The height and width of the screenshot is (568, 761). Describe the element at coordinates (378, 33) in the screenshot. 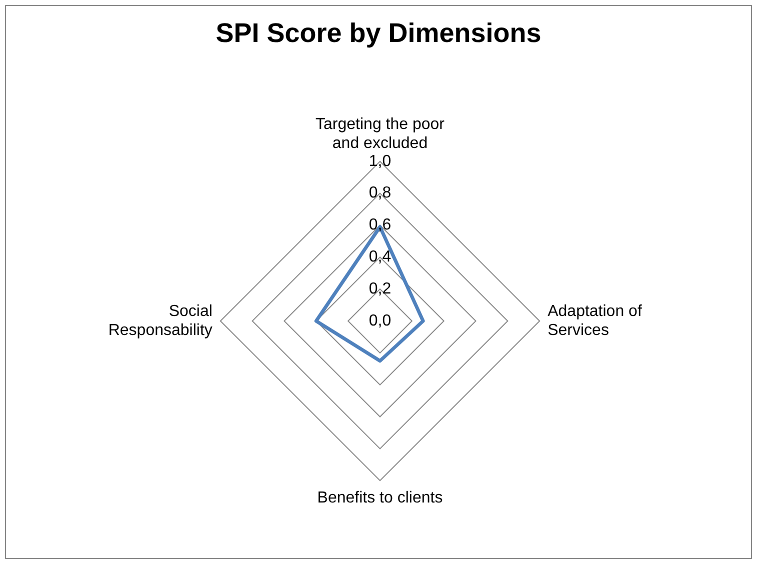

I see `chart-title: SPI Score by Dimensions` at that location.